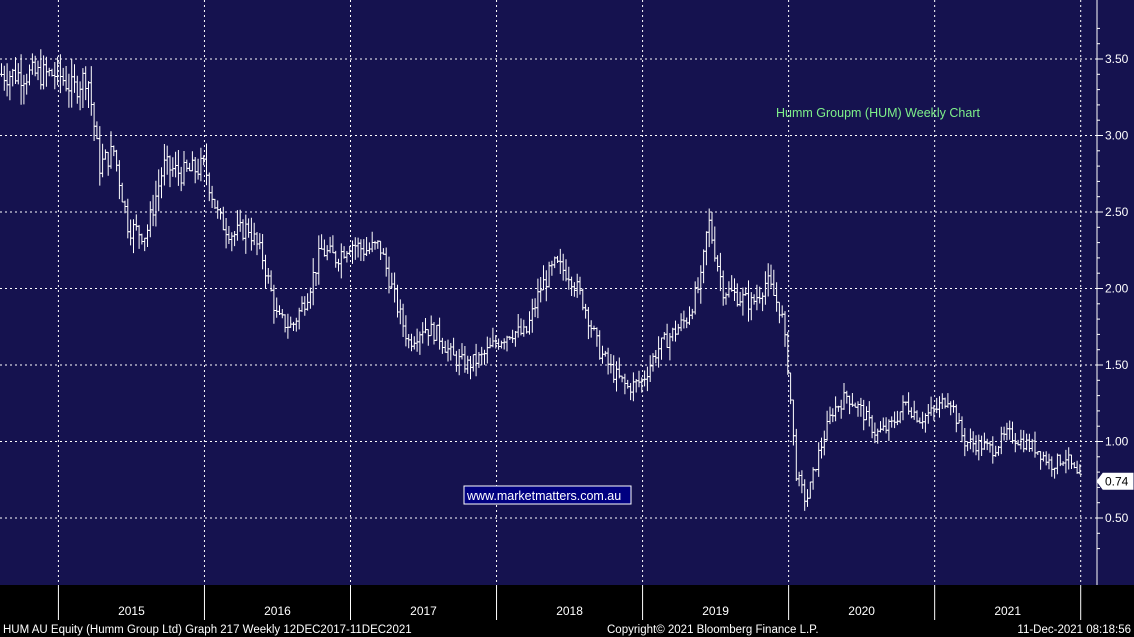  Describe the element at coordinates (861, 611) in the screenshot. I see `year-label: 2020` at that location.